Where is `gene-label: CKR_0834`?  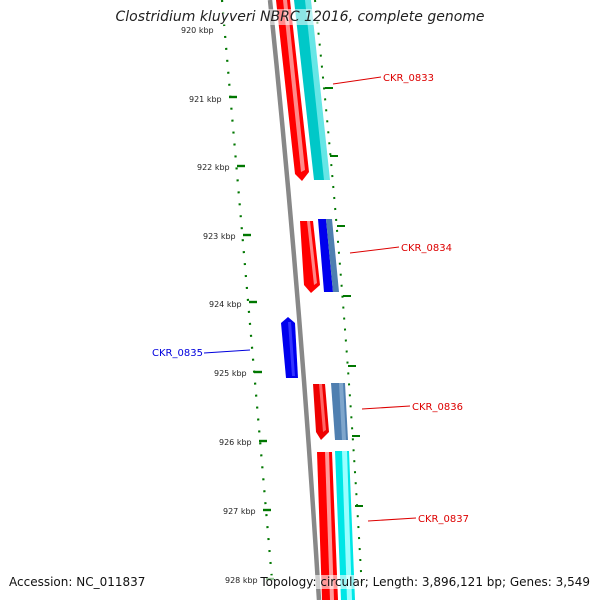 gene-label: CKR_0834 is located at coordinates (426, 248).